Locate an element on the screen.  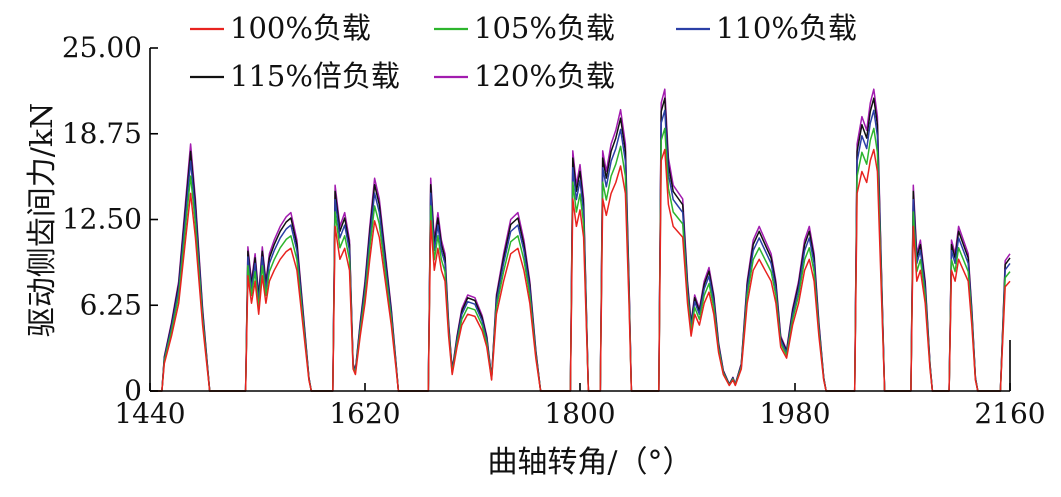
legend: 100%负载 105%负载 110%负载 115%倍负载 120%负载 is located at coordinates (523, 52).